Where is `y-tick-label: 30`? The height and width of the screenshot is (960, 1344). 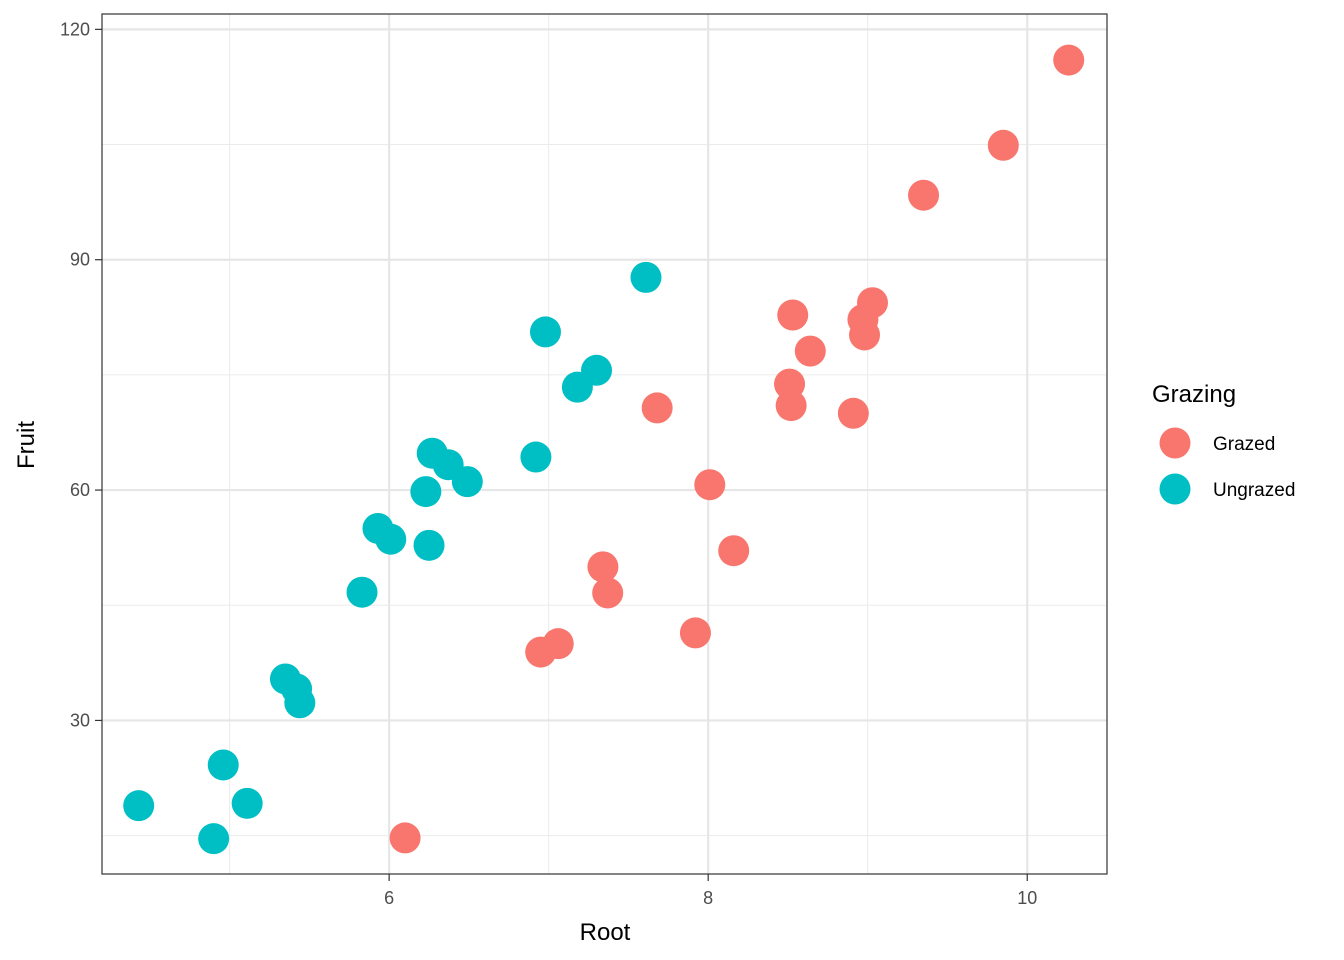 y-tick-label: 30 is located at coordinates (80, 720).